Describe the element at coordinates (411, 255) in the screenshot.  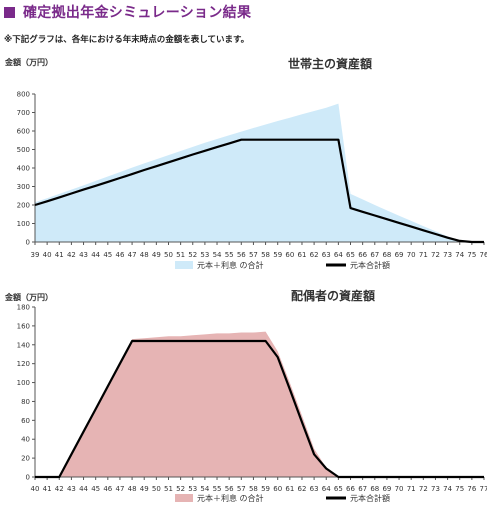
I see `chart1-xtick-label: 70` at that location.